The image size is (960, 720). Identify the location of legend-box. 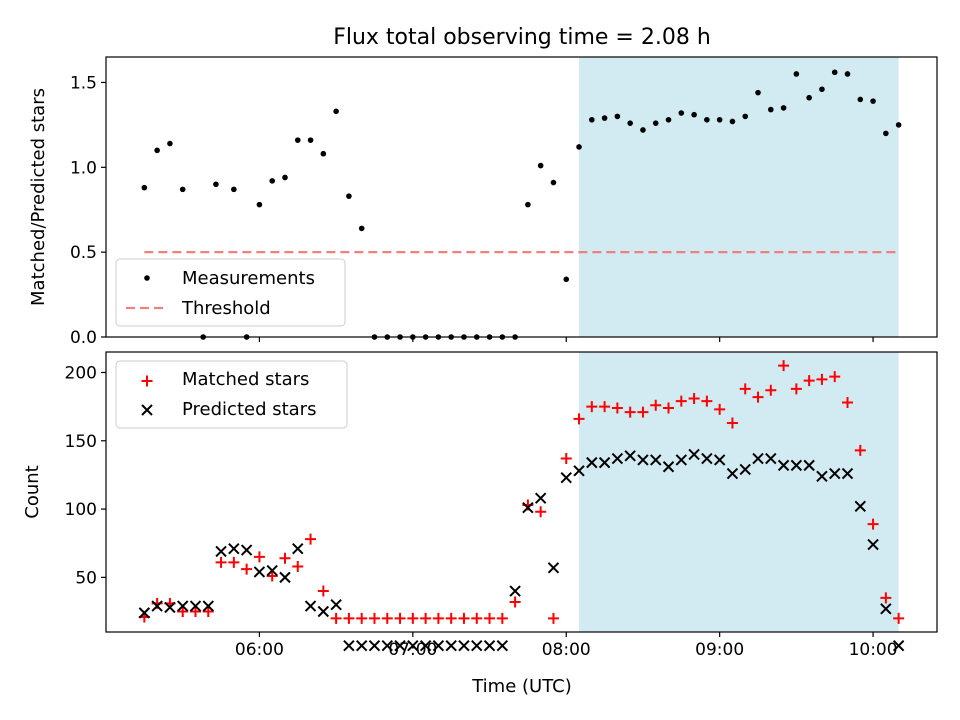
(230, 292).